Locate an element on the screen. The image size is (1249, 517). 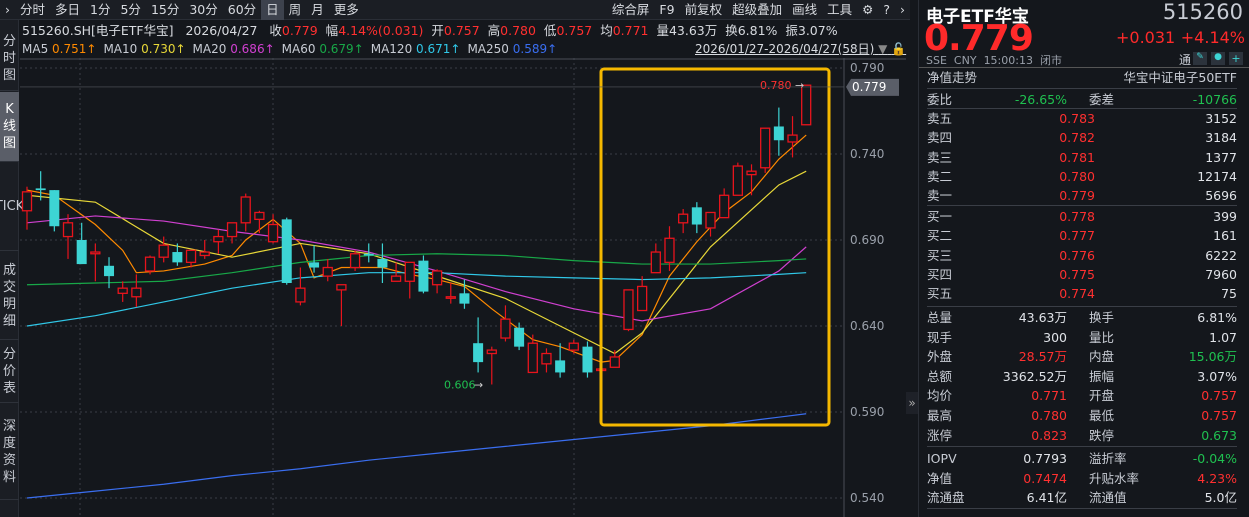
sidebar-tab-price-table: 分价表 is located at coordinates (9, 372).